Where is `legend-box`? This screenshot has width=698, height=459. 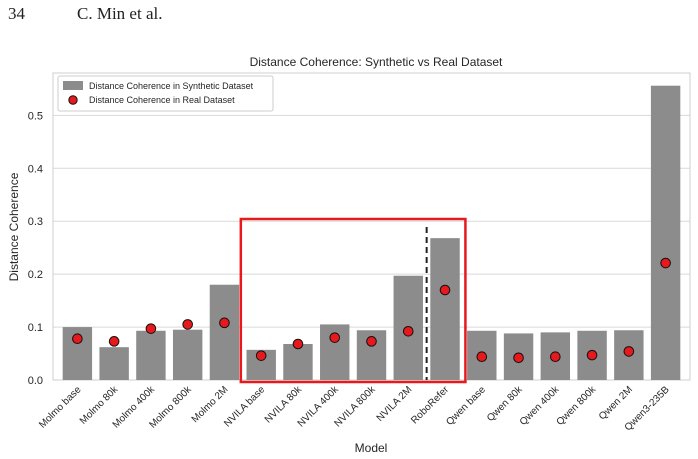 legend-box is located at coordinates (165, 93).